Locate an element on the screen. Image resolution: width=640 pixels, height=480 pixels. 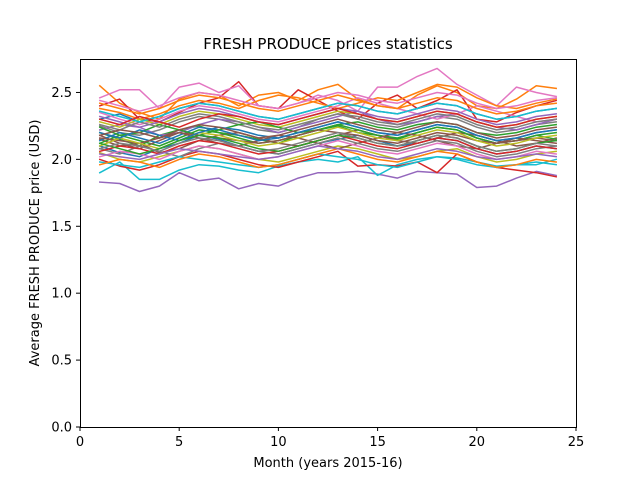
y-tick-label: 2.0 is located at coordinates (61, 160).